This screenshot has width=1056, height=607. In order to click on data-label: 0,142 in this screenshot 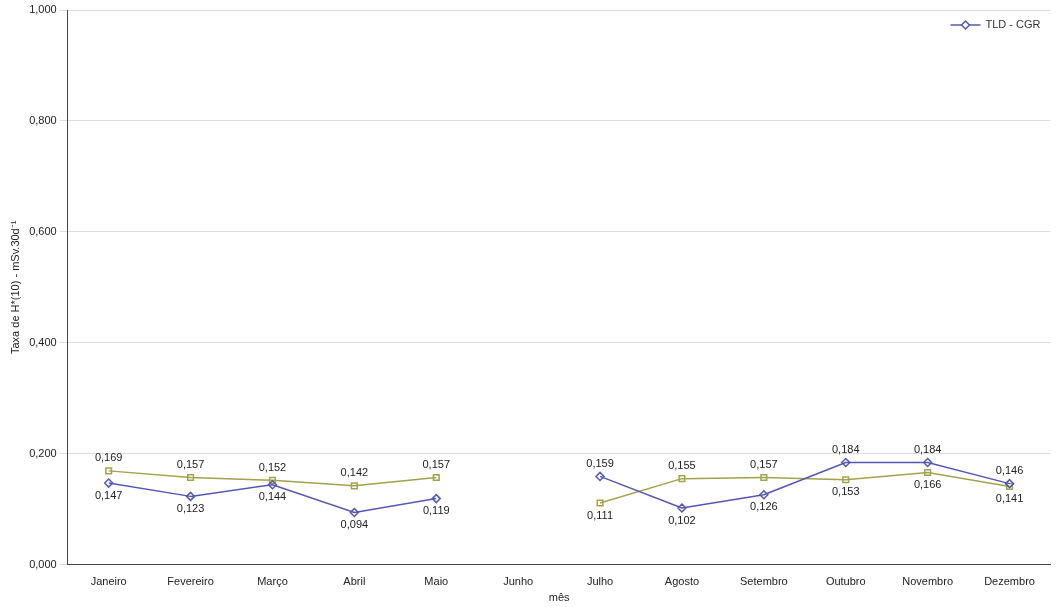, I will do `click(354, 472)`.